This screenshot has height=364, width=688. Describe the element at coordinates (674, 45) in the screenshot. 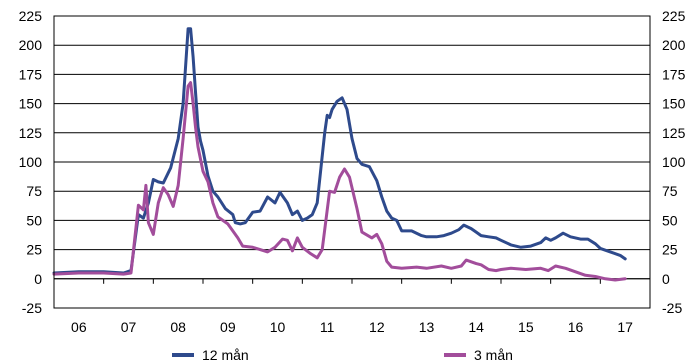

I see `y-tick-label-right: 200` at that location.